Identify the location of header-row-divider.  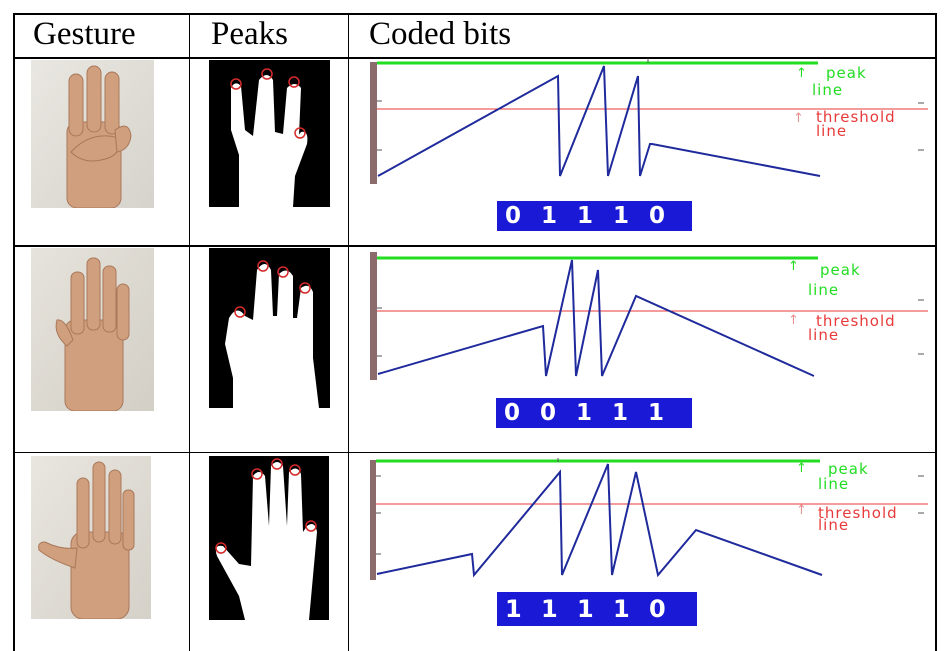
(475, 58).